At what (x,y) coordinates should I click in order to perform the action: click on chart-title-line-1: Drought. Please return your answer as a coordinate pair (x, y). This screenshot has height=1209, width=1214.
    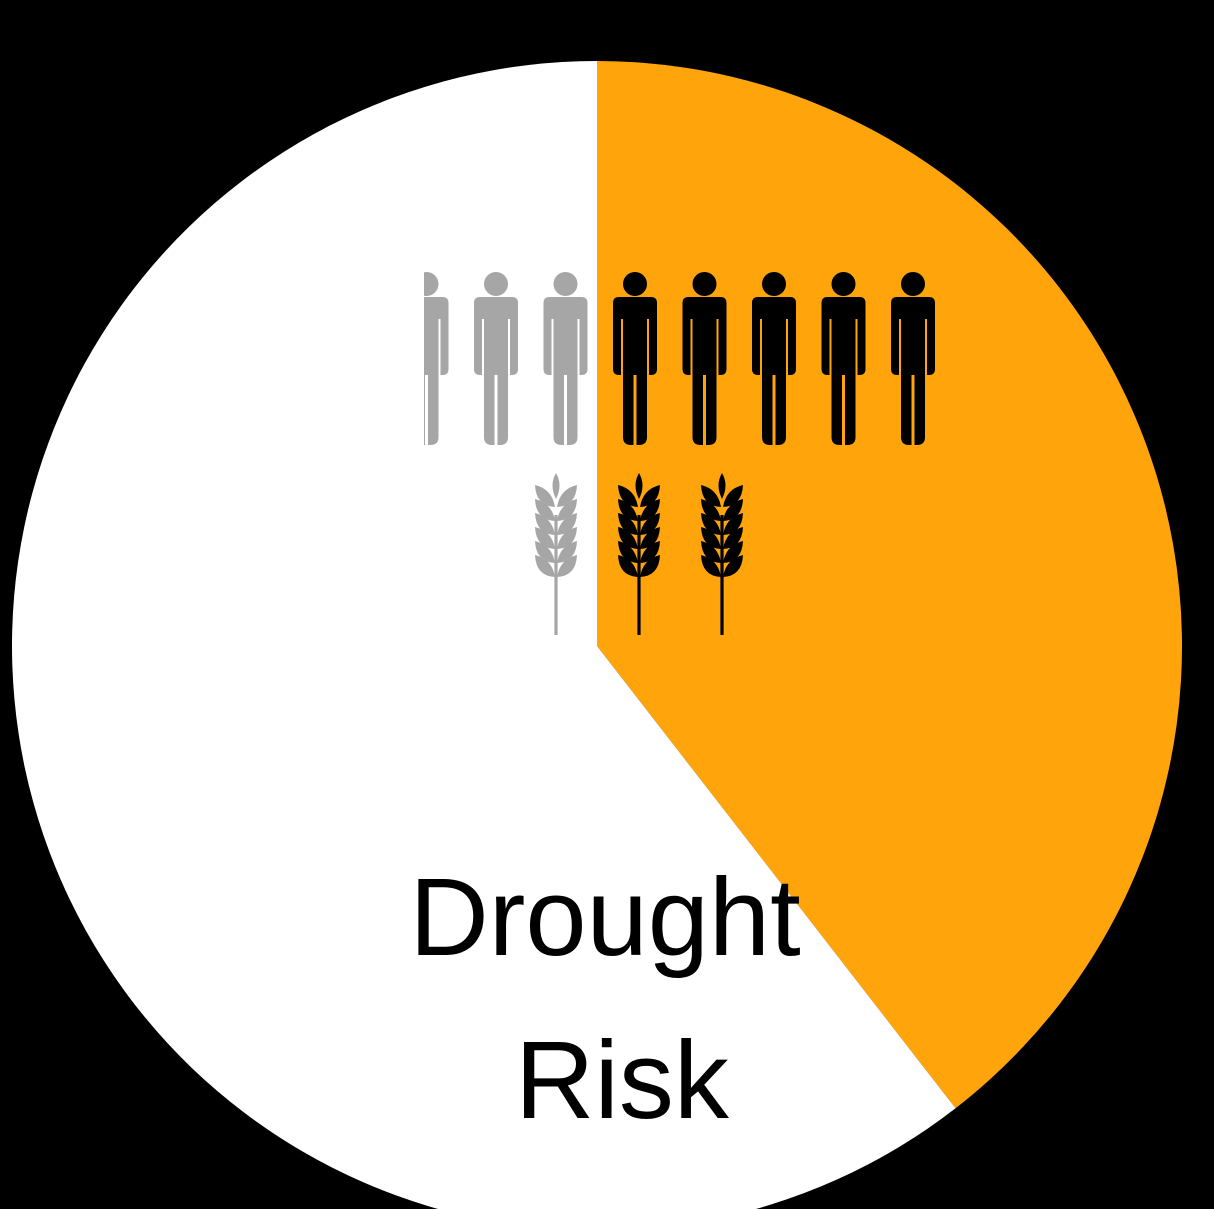
    Looking at the image, I should click on (604, 917).